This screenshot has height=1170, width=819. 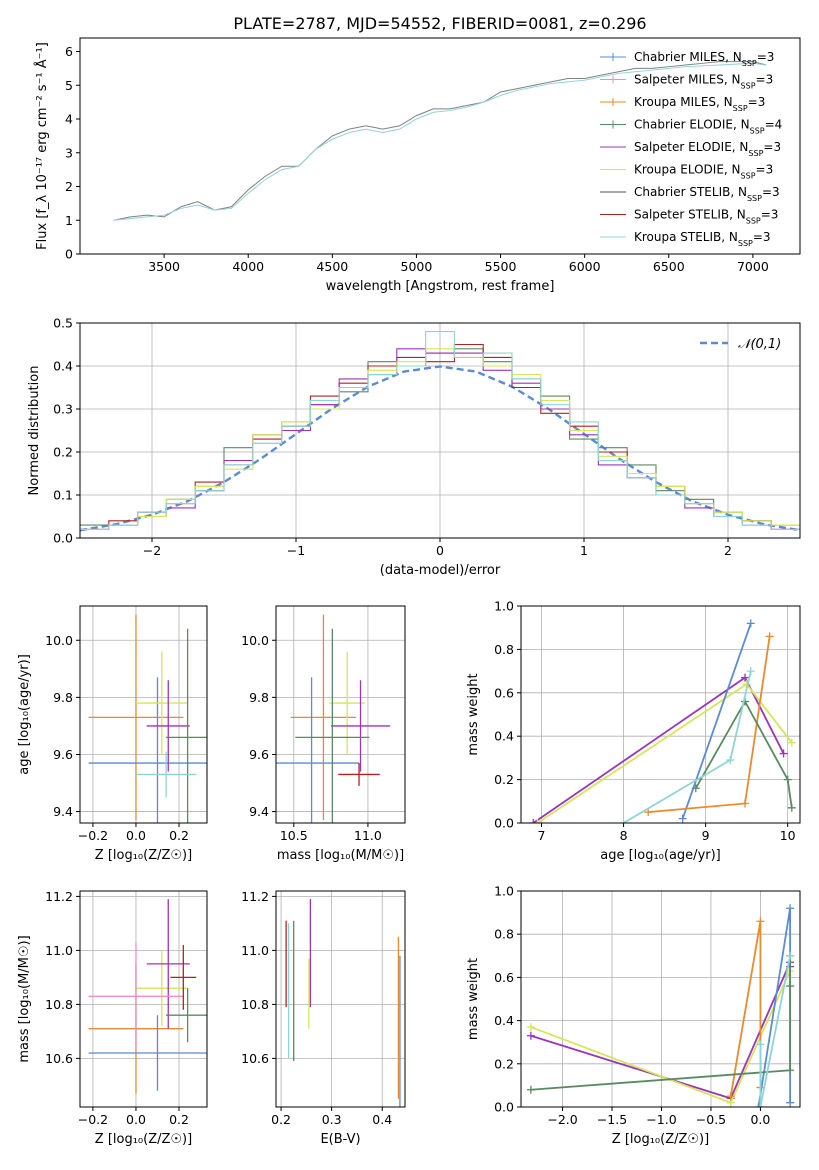 I want to click on legend-entry: Chabrier MILES, NSSP=3, so click(x=687, y=59).